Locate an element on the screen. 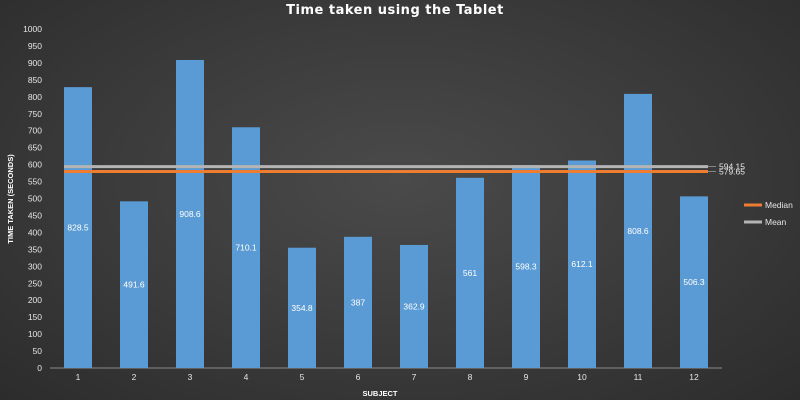 Image resolution: width=800 pixels, height=400 pixels. x-tick-label: 5 is located at coordinates (302, 377).